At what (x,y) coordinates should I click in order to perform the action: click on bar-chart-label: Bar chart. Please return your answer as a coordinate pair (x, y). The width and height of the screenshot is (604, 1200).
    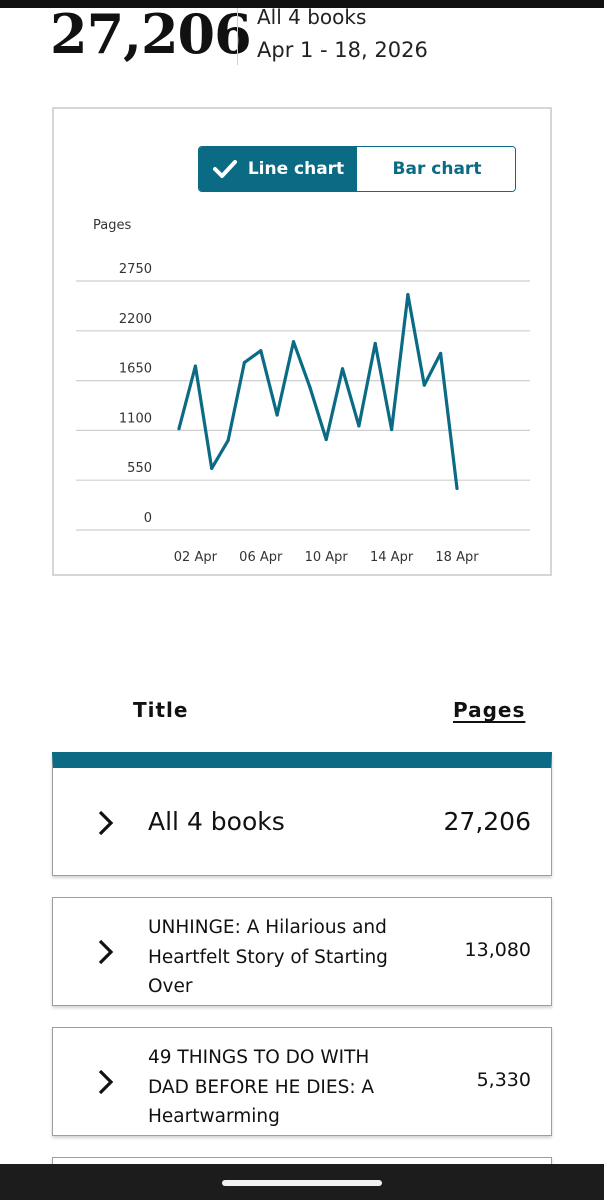
    Looking at the image, I should click on (437, 169).